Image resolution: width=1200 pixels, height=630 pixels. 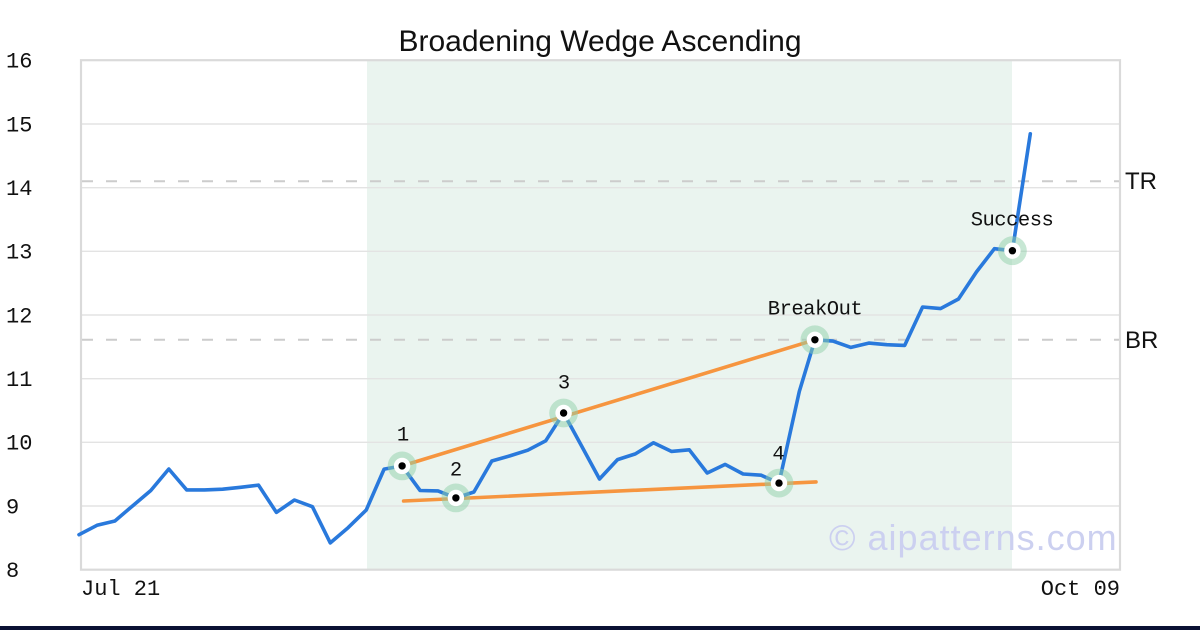 I want to click on svg-text: 11, so click(x=19, y=380).